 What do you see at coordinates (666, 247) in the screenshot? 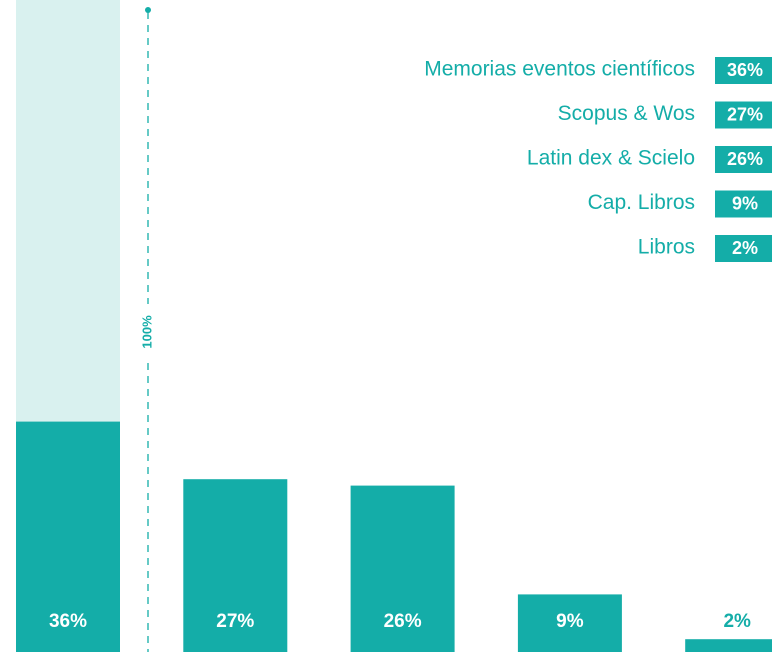
I see `legend-name: Libros` at bounding box center [666, 247].